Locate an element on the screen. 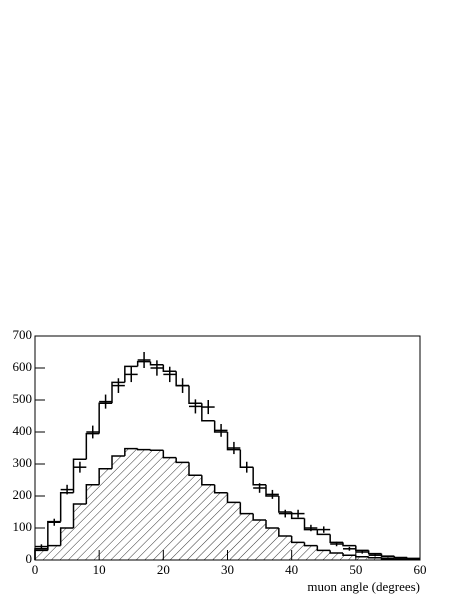  x-tick-label: 20 is located at coordinates (163, 569).